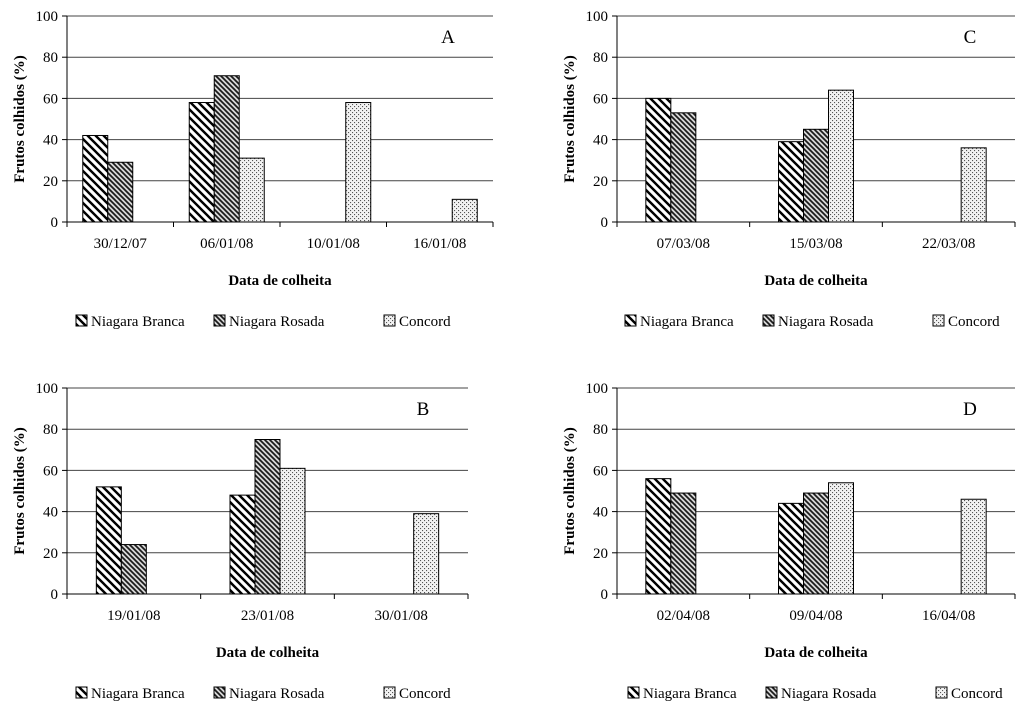 Image resolution: width=1022 pixels, height=712 pixels. I want to click on x-tick-label: 10/01/08, so click(333, 244).